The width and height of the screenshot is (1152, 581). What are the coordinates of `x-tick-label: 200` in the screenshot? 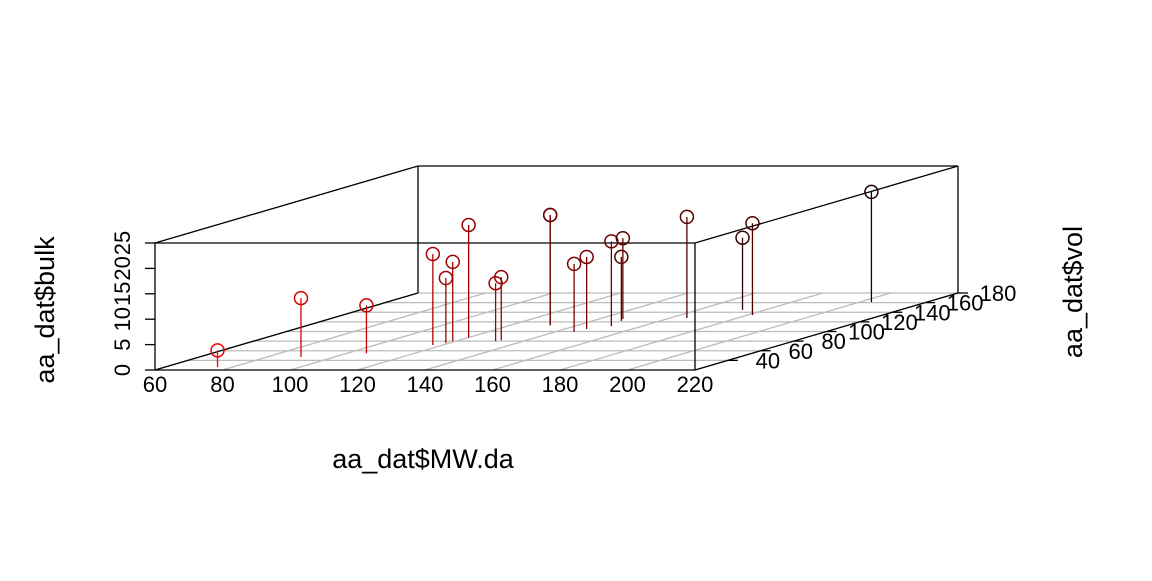 It's located at (627, 384).